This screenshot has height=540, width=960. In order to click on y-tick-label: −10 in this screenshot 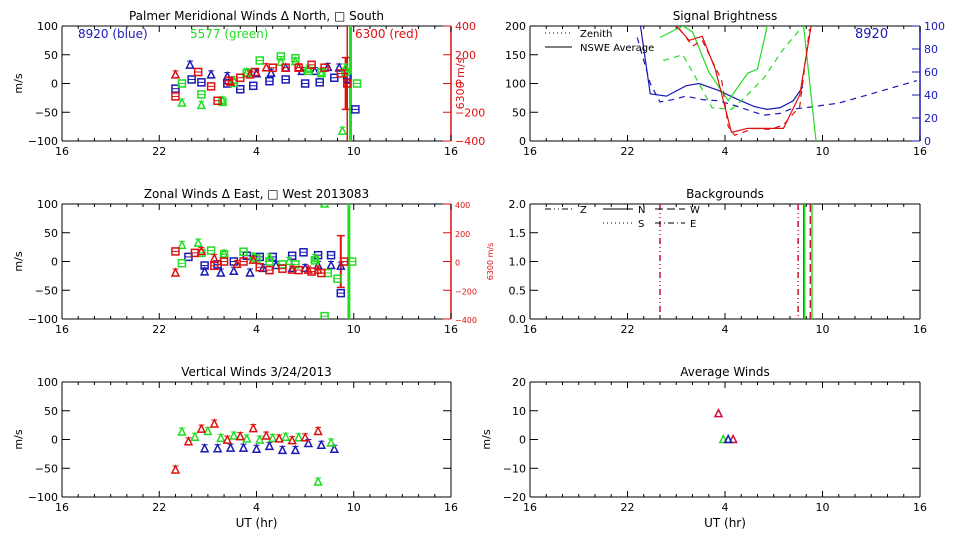, I will do `click(514, 468)`.